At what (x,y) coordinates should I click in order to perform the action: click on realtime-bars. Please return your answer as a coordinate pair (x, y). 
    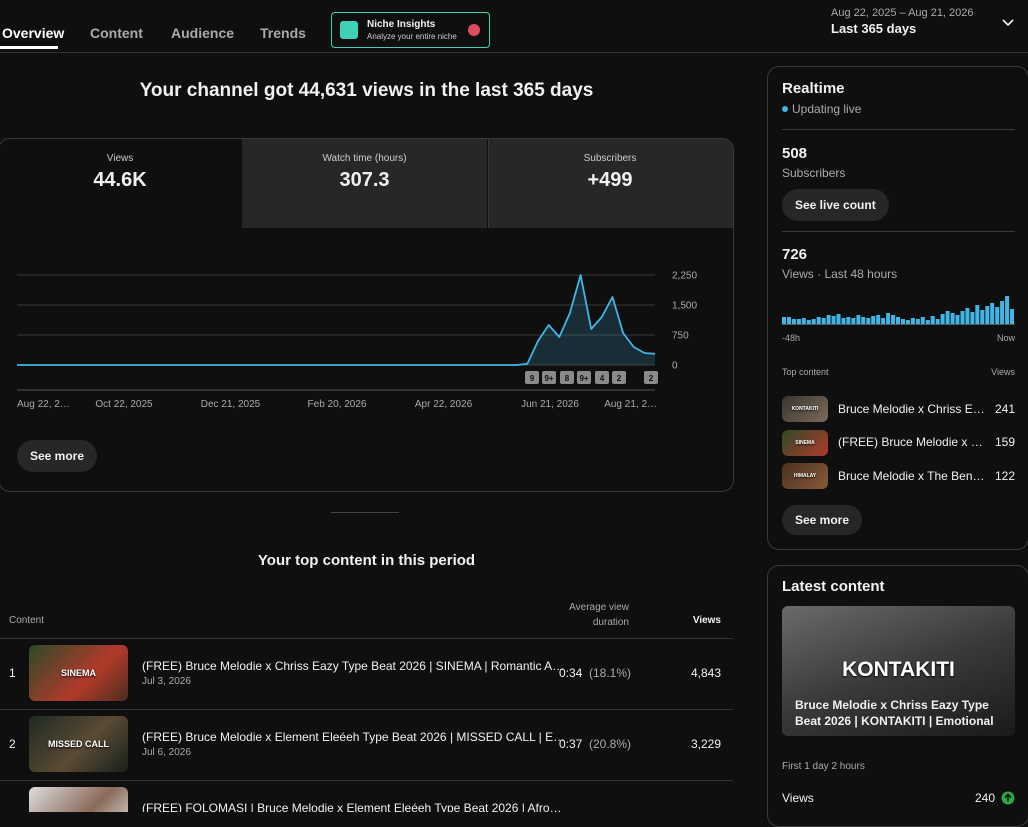
    Looking at the image, I should click on (898, 310).